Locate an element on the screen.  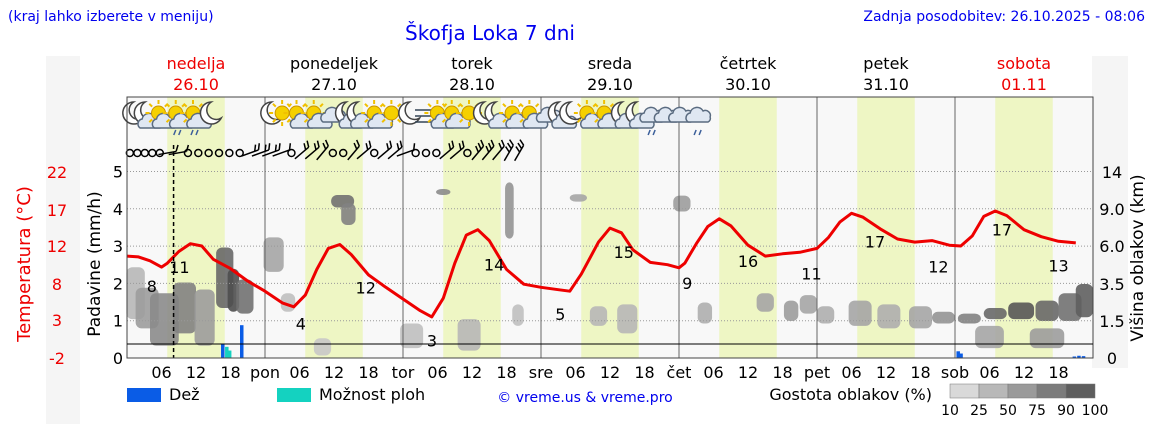
daylight-band is located at coordinates (748, 227).